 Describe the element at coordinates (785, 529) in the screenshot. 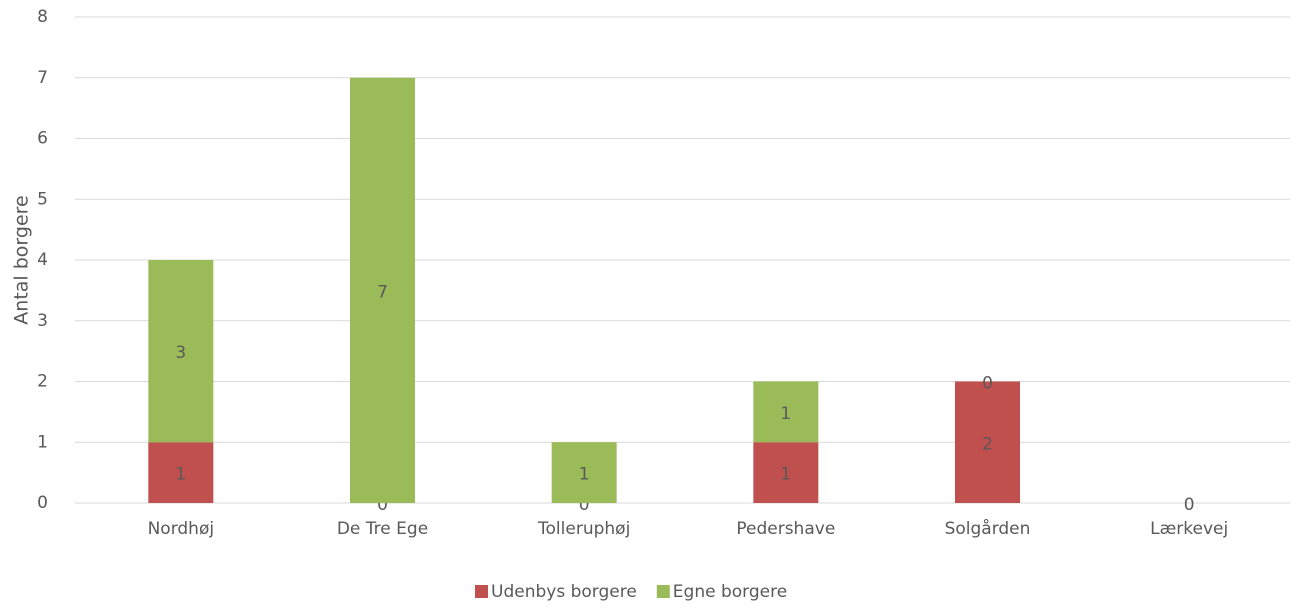

I see `x-tick-label: Pedershave` at that location.